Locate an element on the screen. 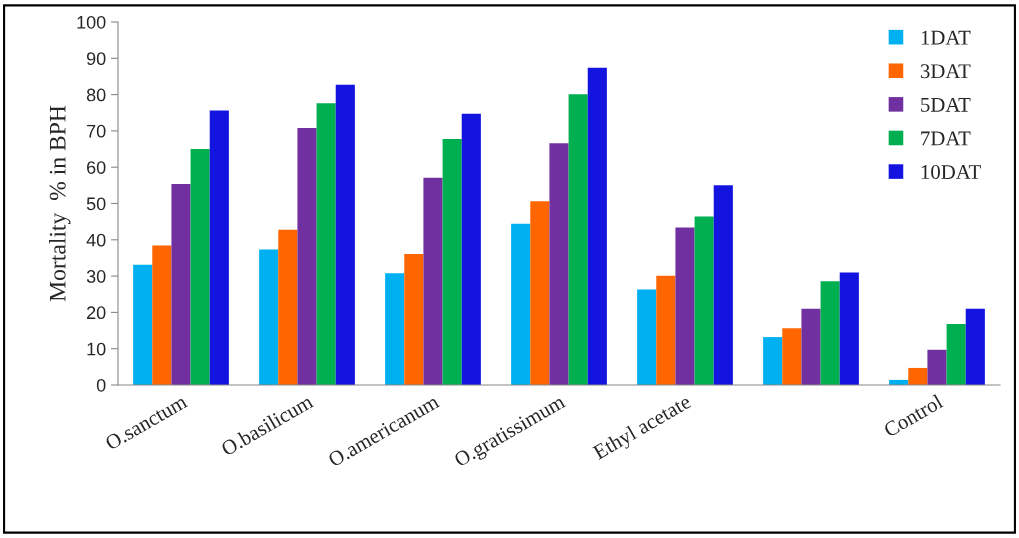 Image resolution: width=1019 pixels, height=538 pixels. legend-label: 10DAT is located at coordinates (951, 172).